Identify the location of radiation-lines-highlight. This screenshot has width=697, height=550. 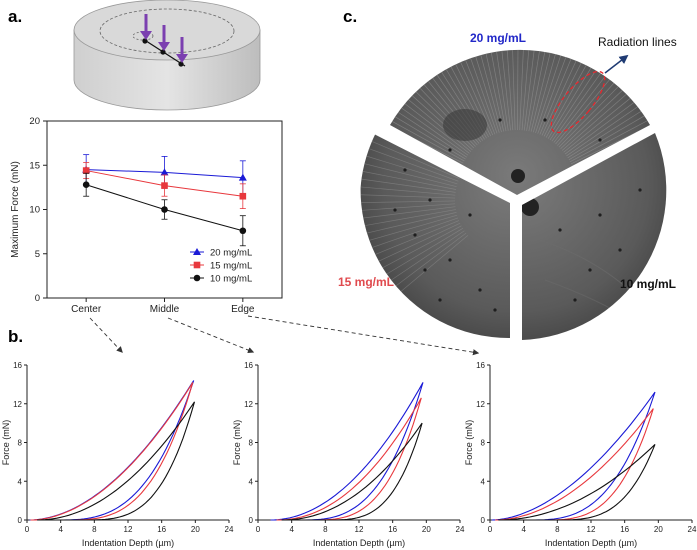
(578, 102).